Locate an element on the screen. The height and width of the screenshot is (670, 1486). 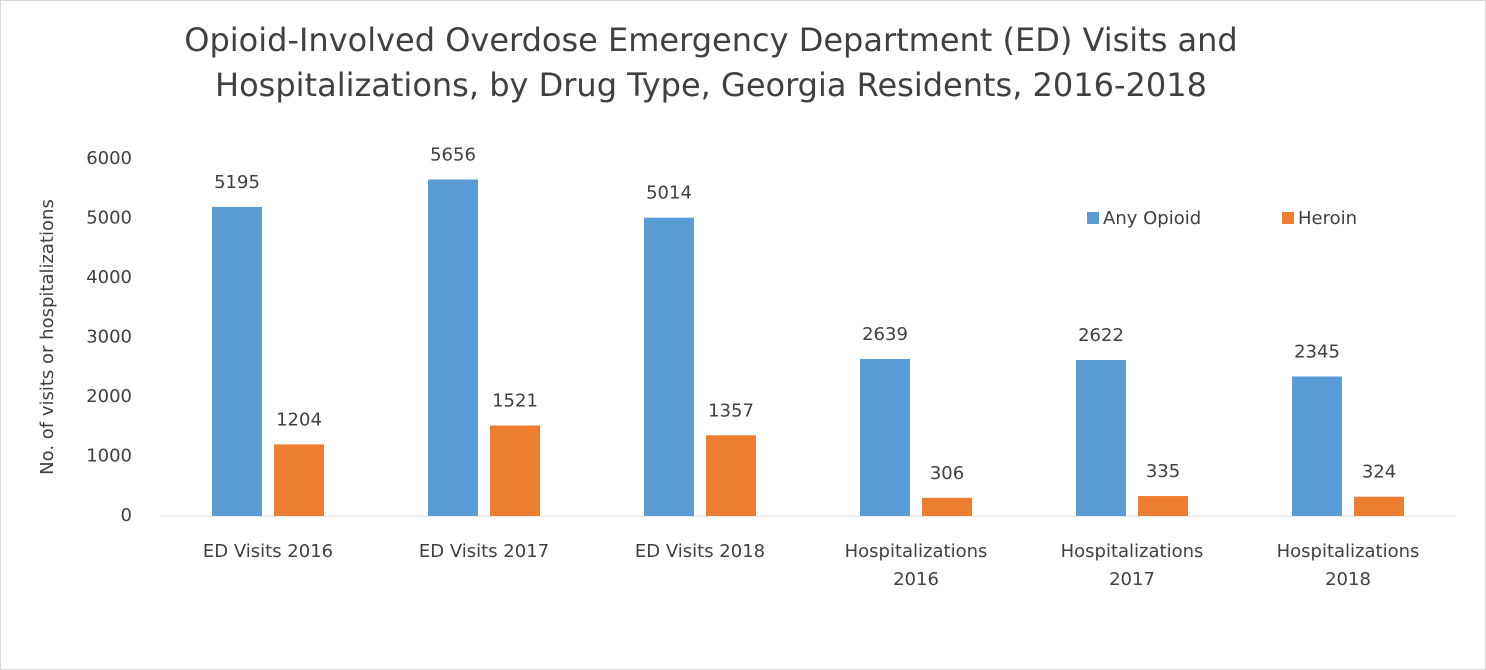
data-label: 1521 is located at coordinates (515, 401).